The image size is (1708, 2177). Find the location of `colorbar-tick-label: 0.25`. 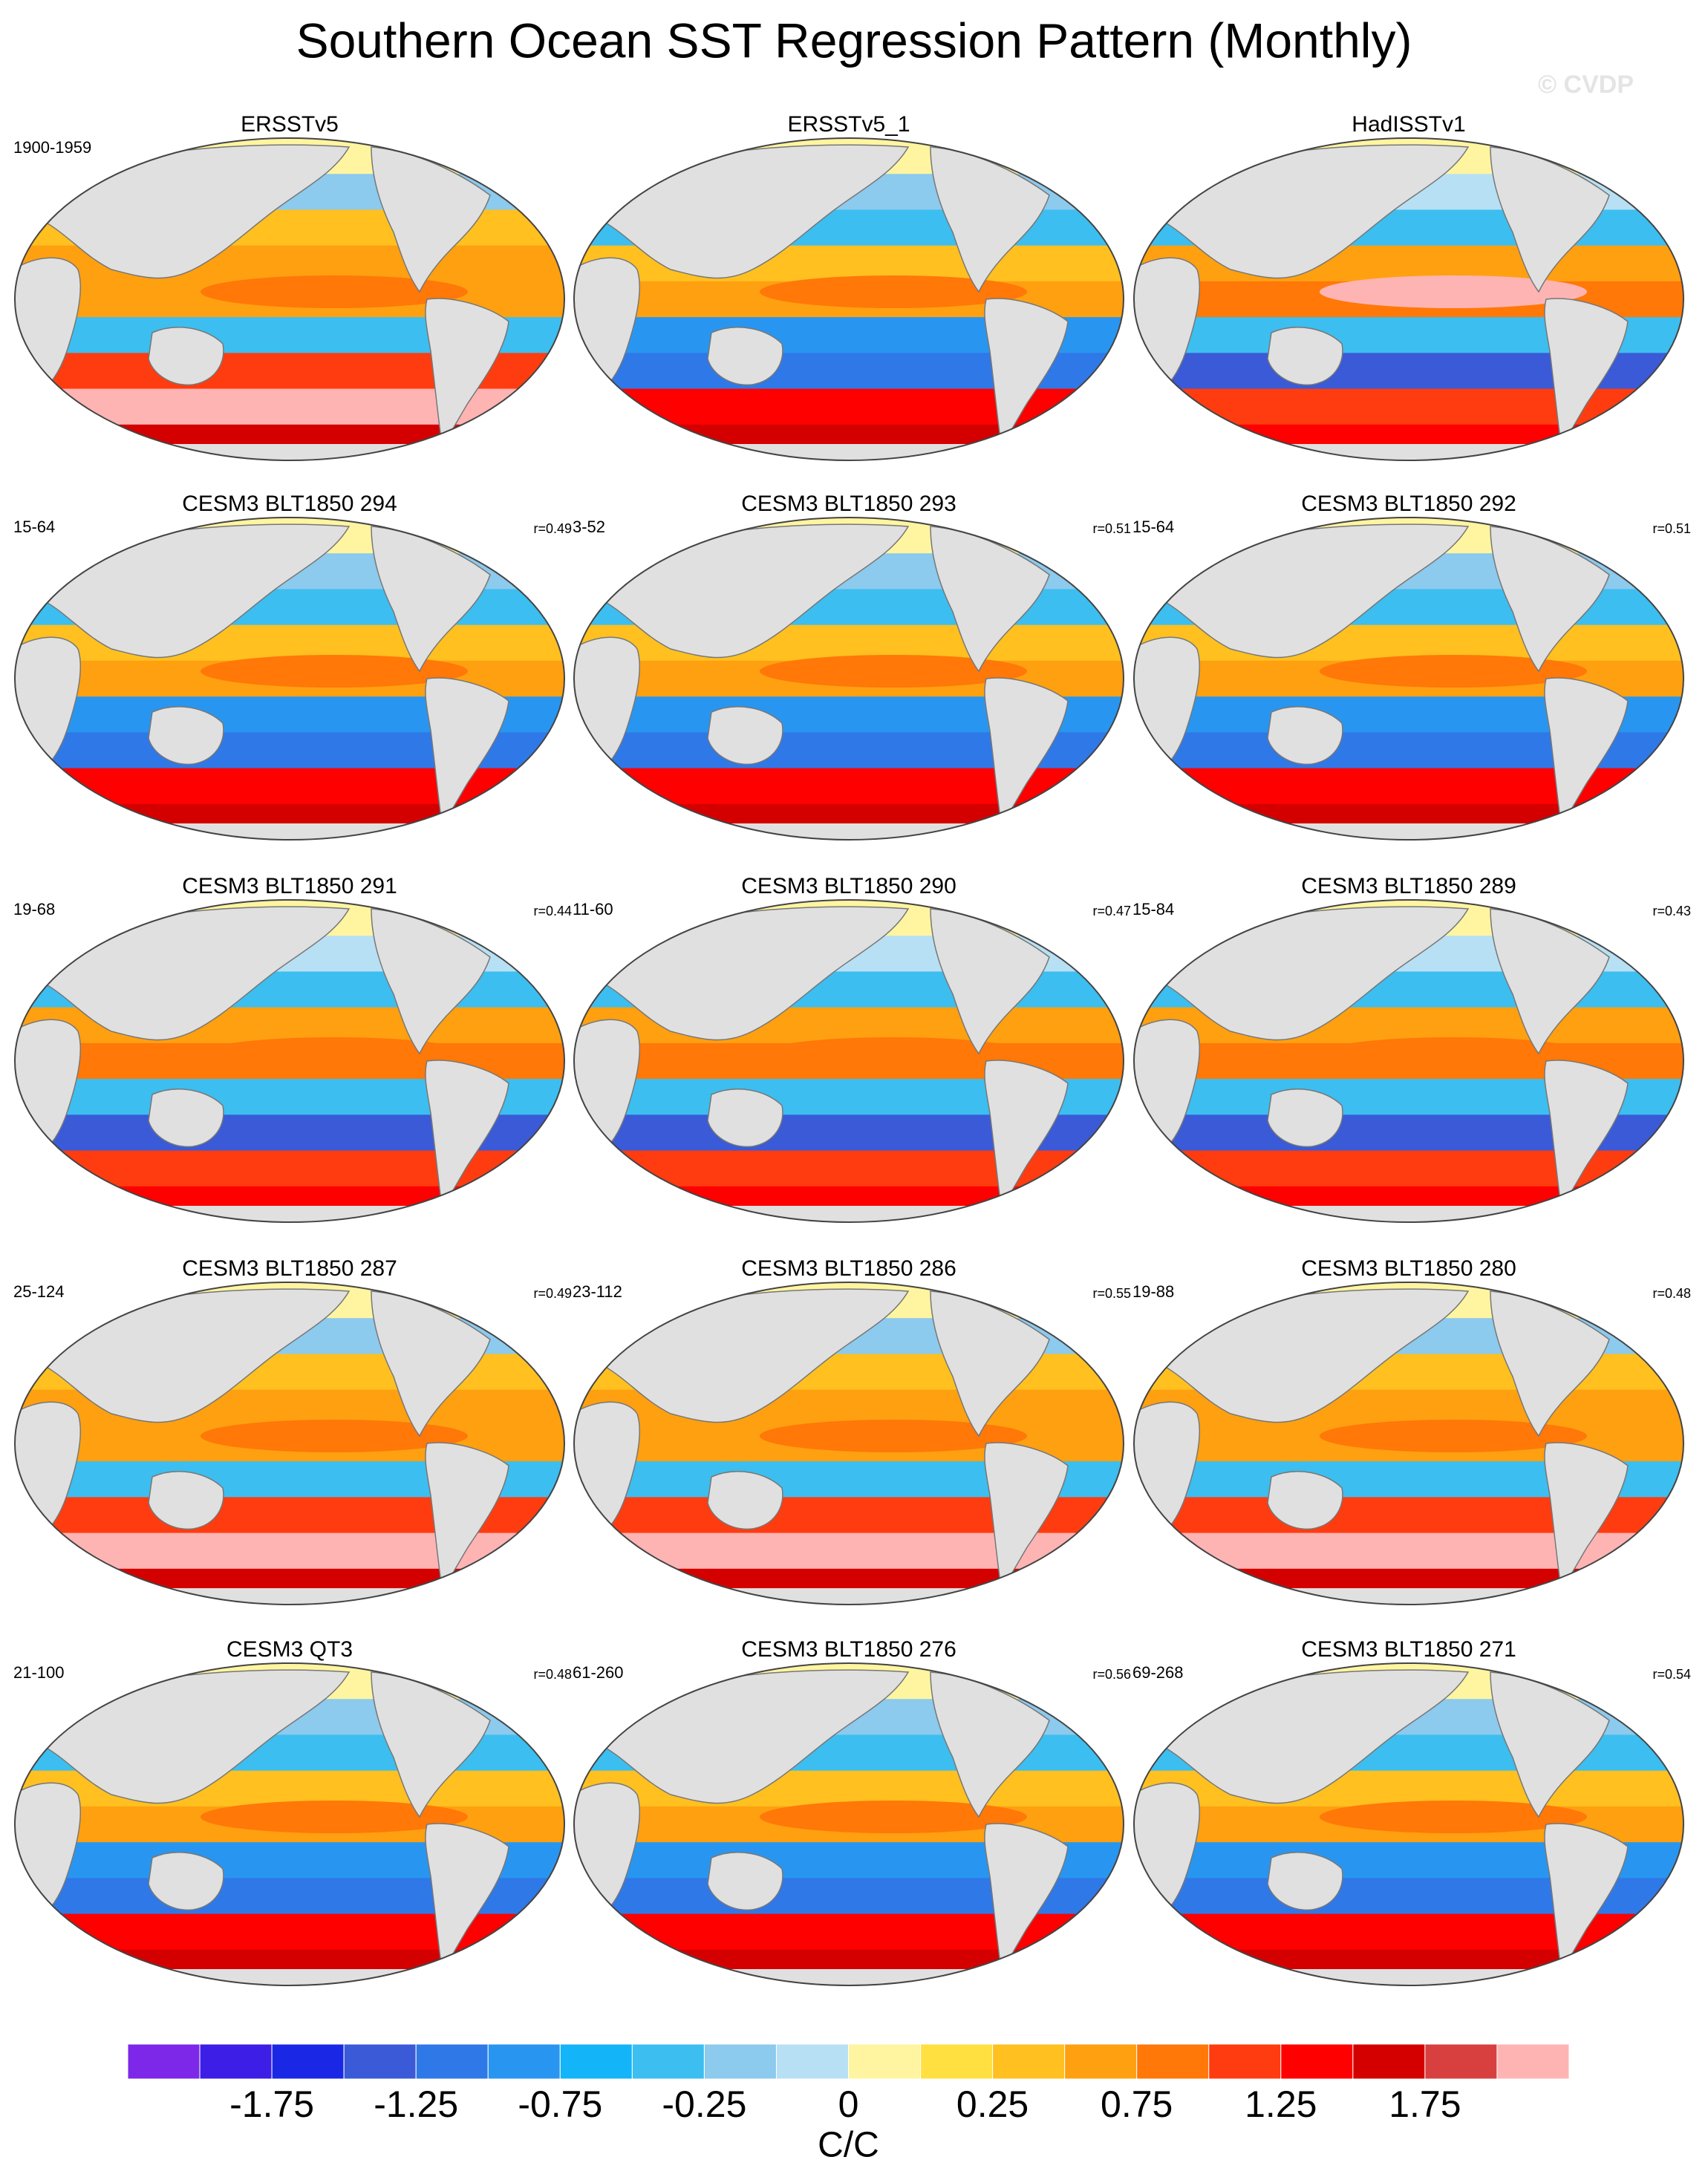

colorbar-tick-label: 0.25 is located at coordinates (992, 2104).